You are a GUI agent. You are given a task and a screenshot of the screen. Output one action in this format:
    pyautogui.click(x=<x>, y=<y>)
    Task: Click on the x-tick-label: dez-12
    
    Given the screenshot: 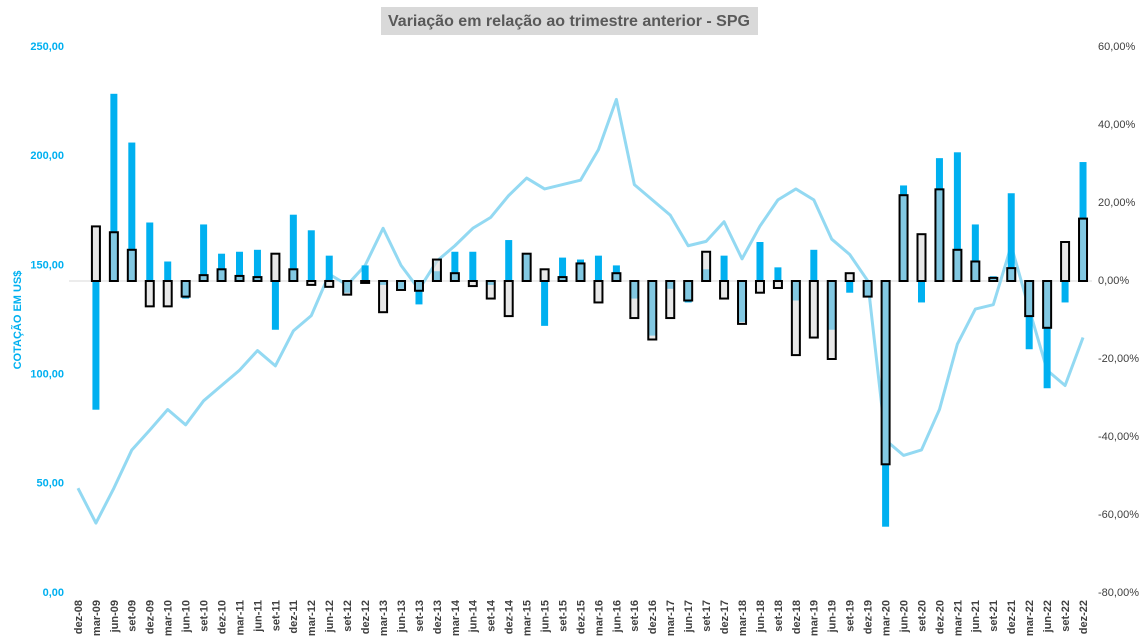 What is the action you would take?
    pyautogui.click(x=366, y=617)
    